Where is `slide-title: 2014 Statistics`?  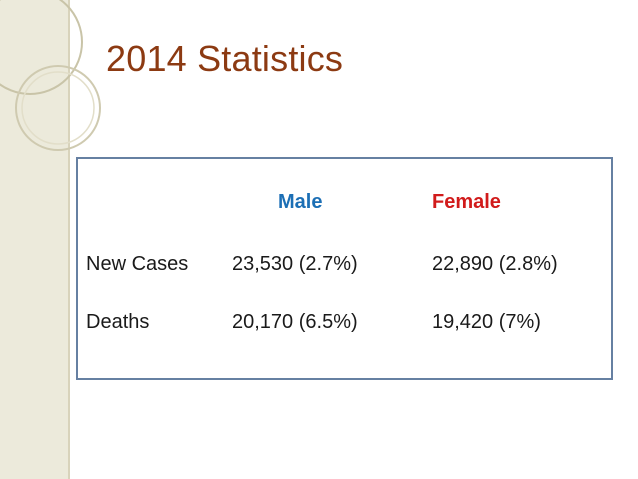
slide-title: 2014 Statistics is located at coordinates (225, 58).